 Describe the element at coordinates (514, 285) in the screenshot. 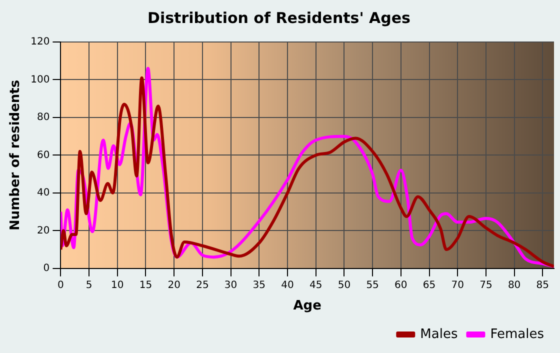

I see `x-tick-label: 80` at that location.